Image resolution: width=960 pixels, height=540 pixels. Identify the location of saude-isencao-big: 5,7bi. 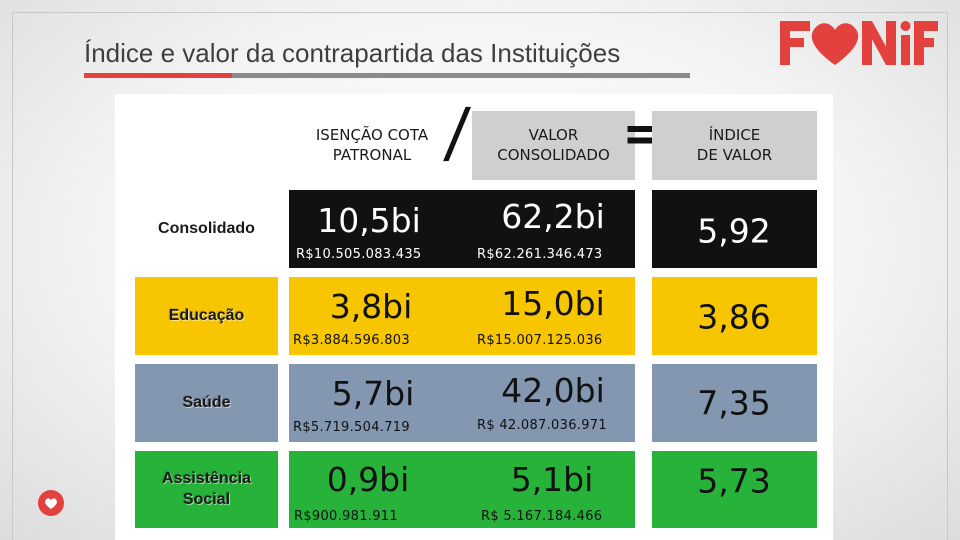
(373, 393).